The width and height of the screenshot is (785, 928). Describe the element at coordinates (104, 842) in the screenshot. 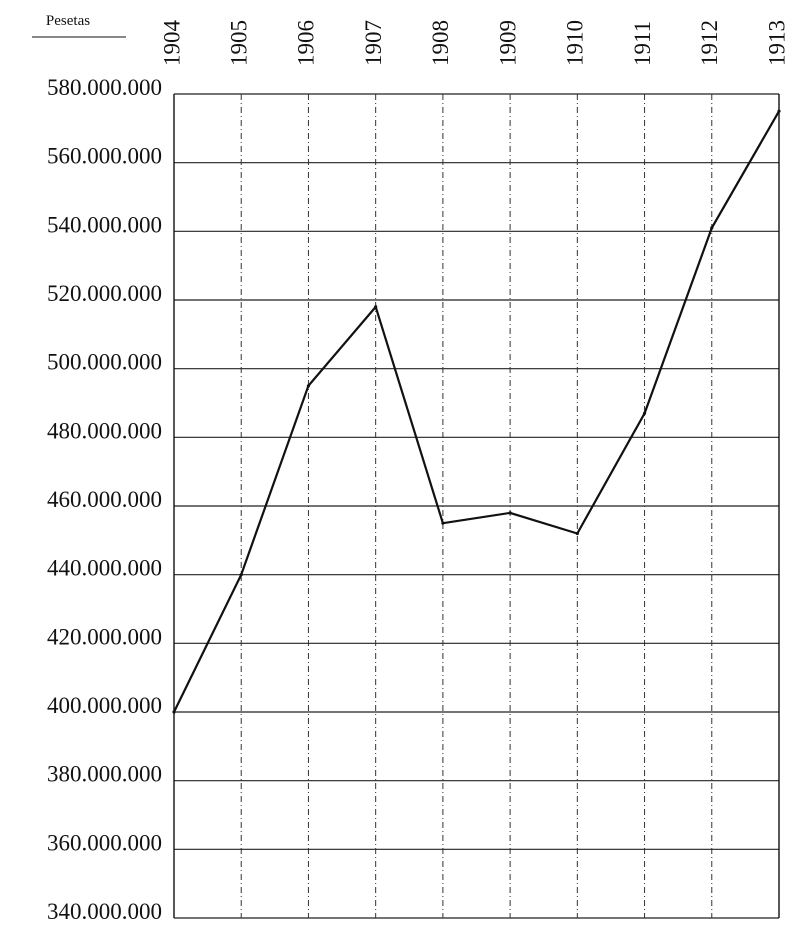

I see `y-tick-label: 360.000.000` at that location.